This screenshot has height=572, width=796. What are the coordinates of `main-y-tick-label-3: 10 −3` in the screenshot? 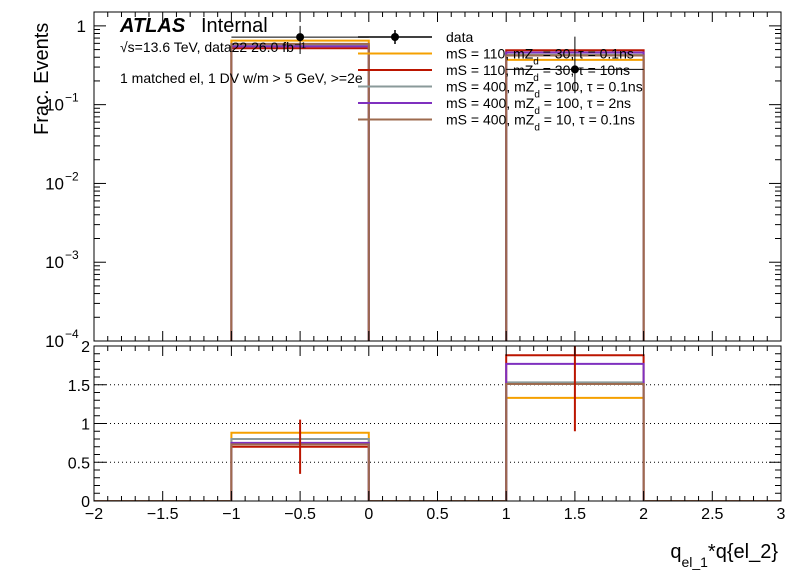 It's located at (62, 260).